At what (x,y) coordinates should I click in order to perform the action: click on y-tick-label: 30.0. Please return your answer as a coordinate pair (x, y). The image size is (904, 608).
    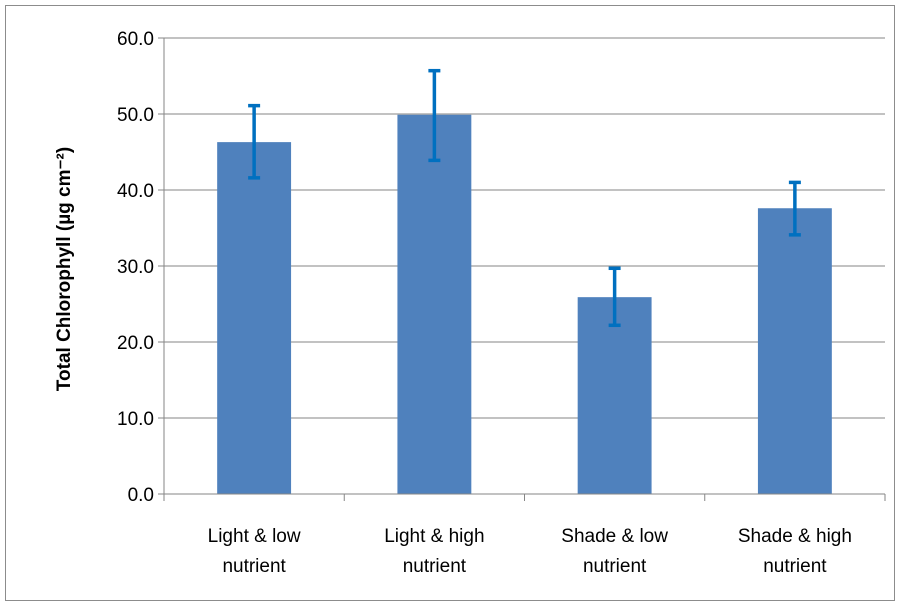
    Looking at the image, I should click on (135, 267).